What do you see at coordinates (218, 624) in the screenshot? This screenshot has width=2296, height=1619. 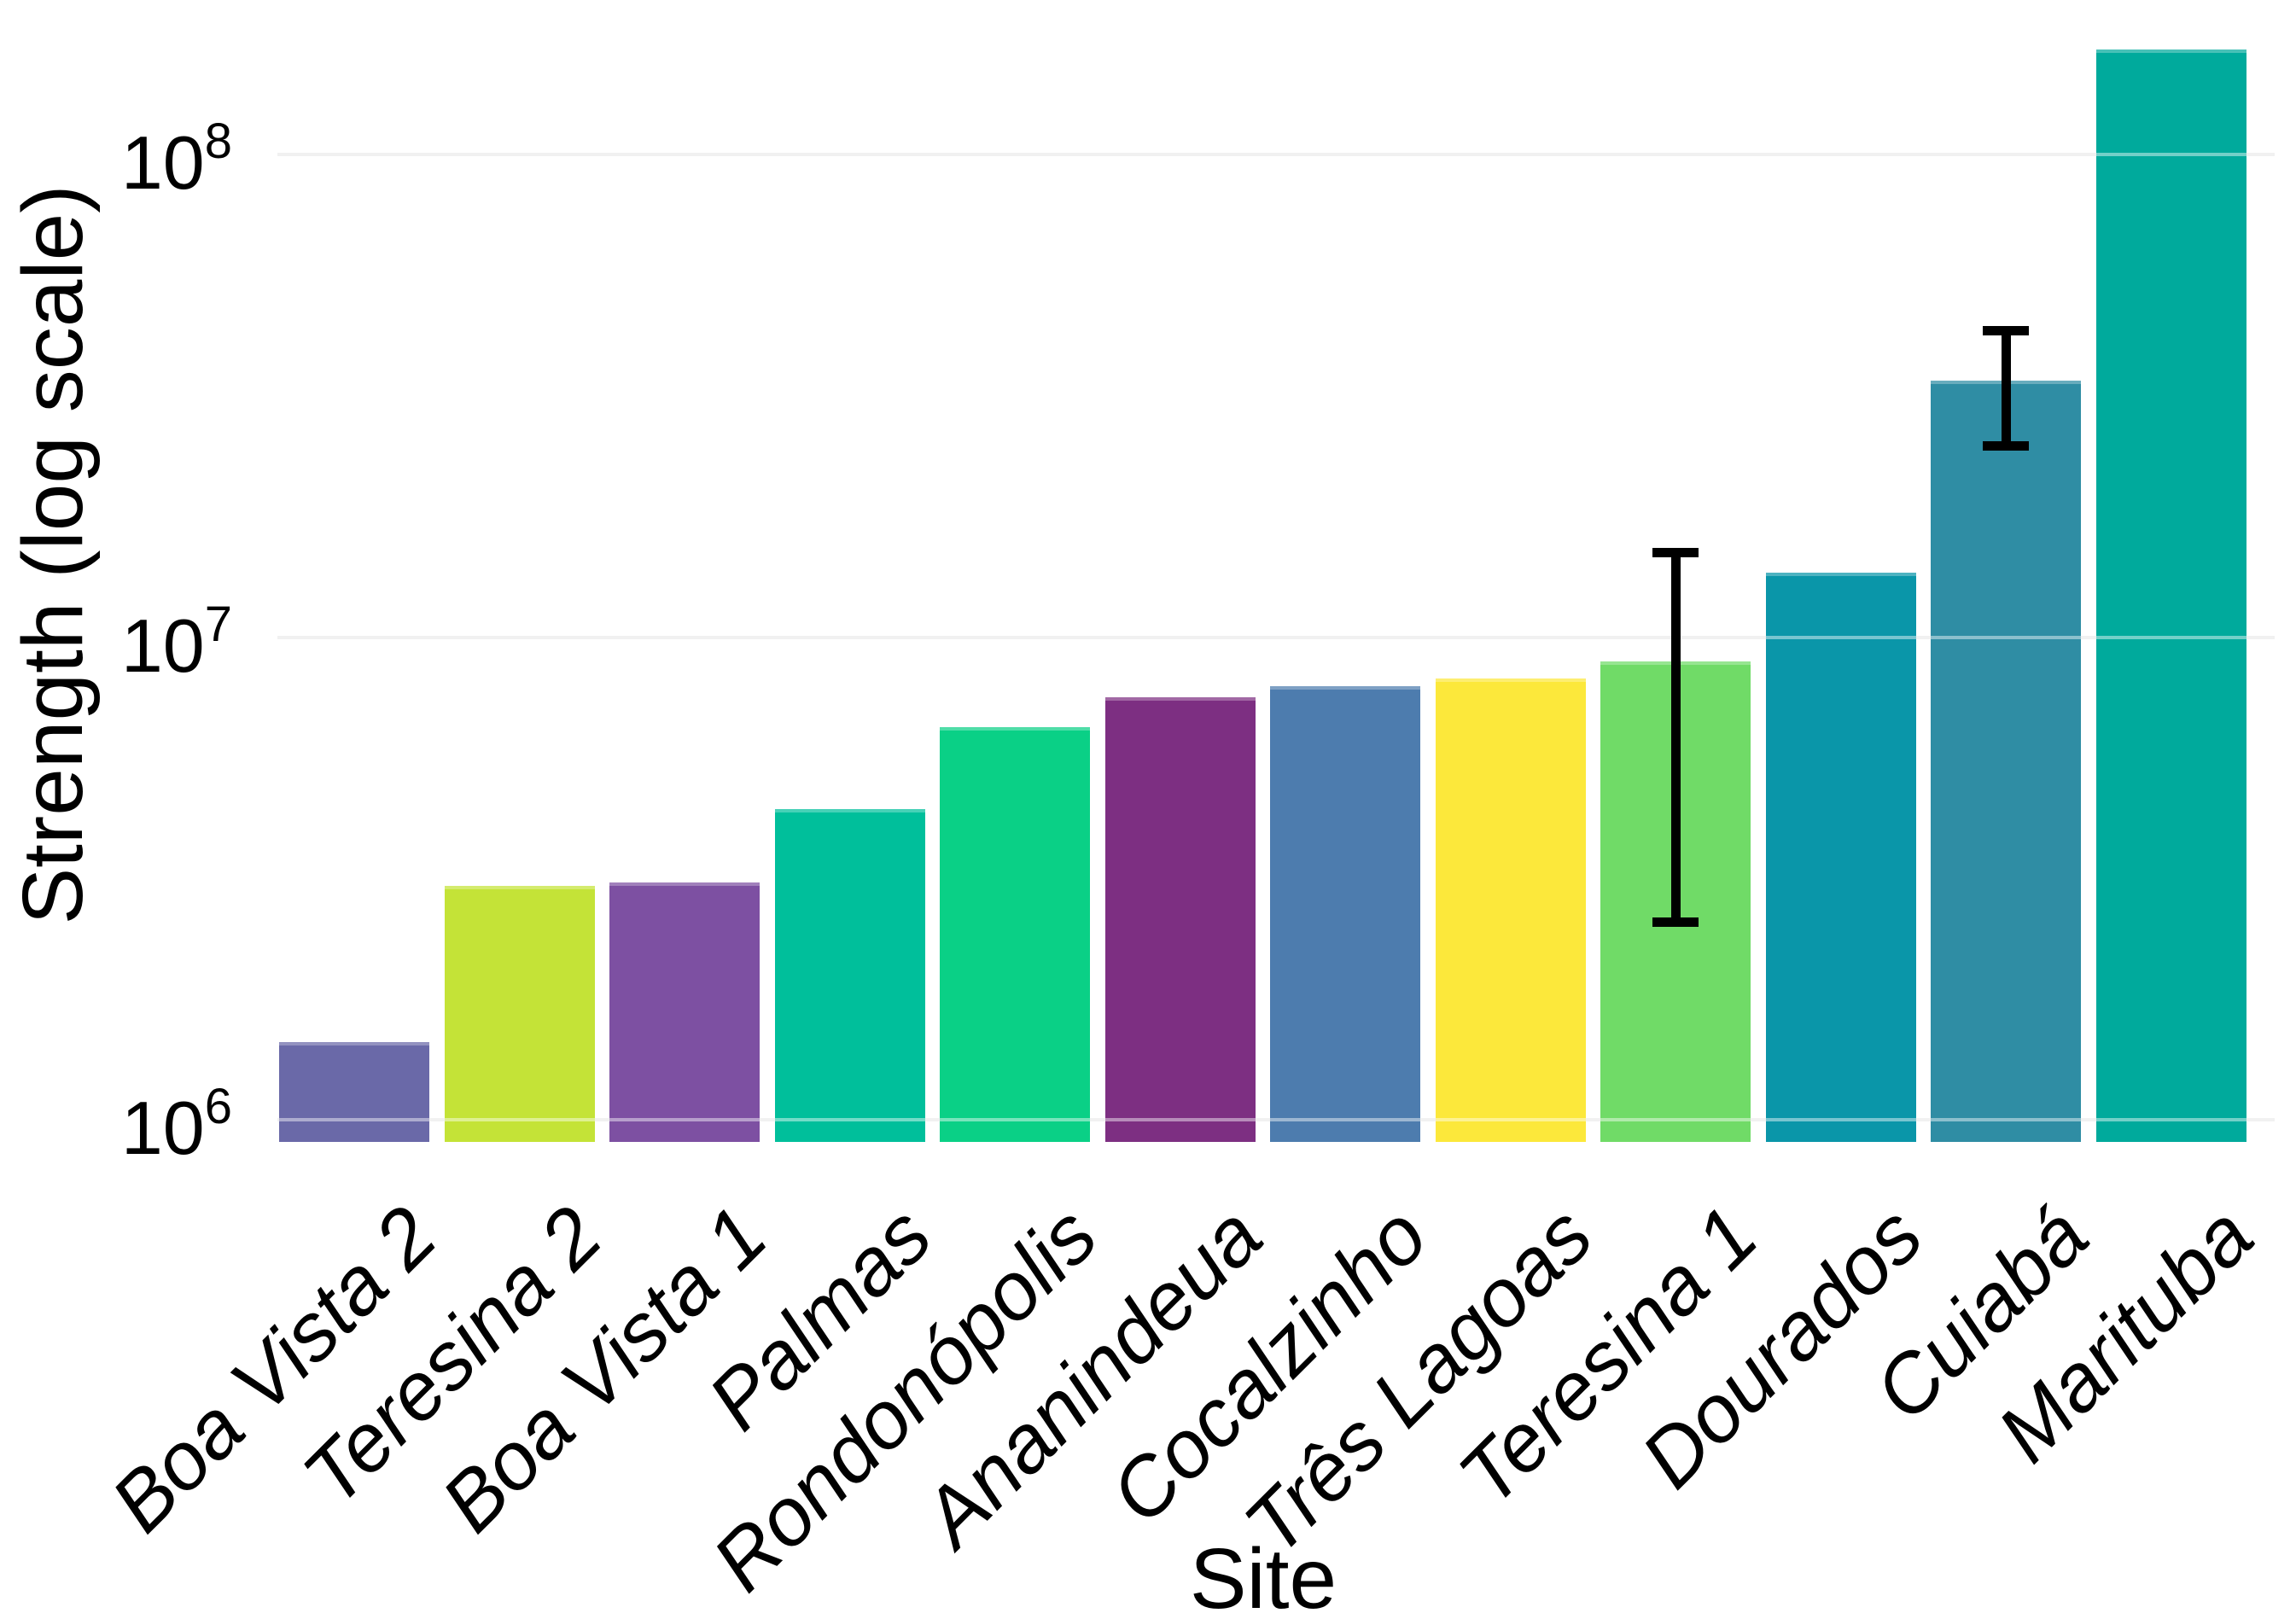 I see `y-tick-exponent: 7` at bounding box center [218, 624].